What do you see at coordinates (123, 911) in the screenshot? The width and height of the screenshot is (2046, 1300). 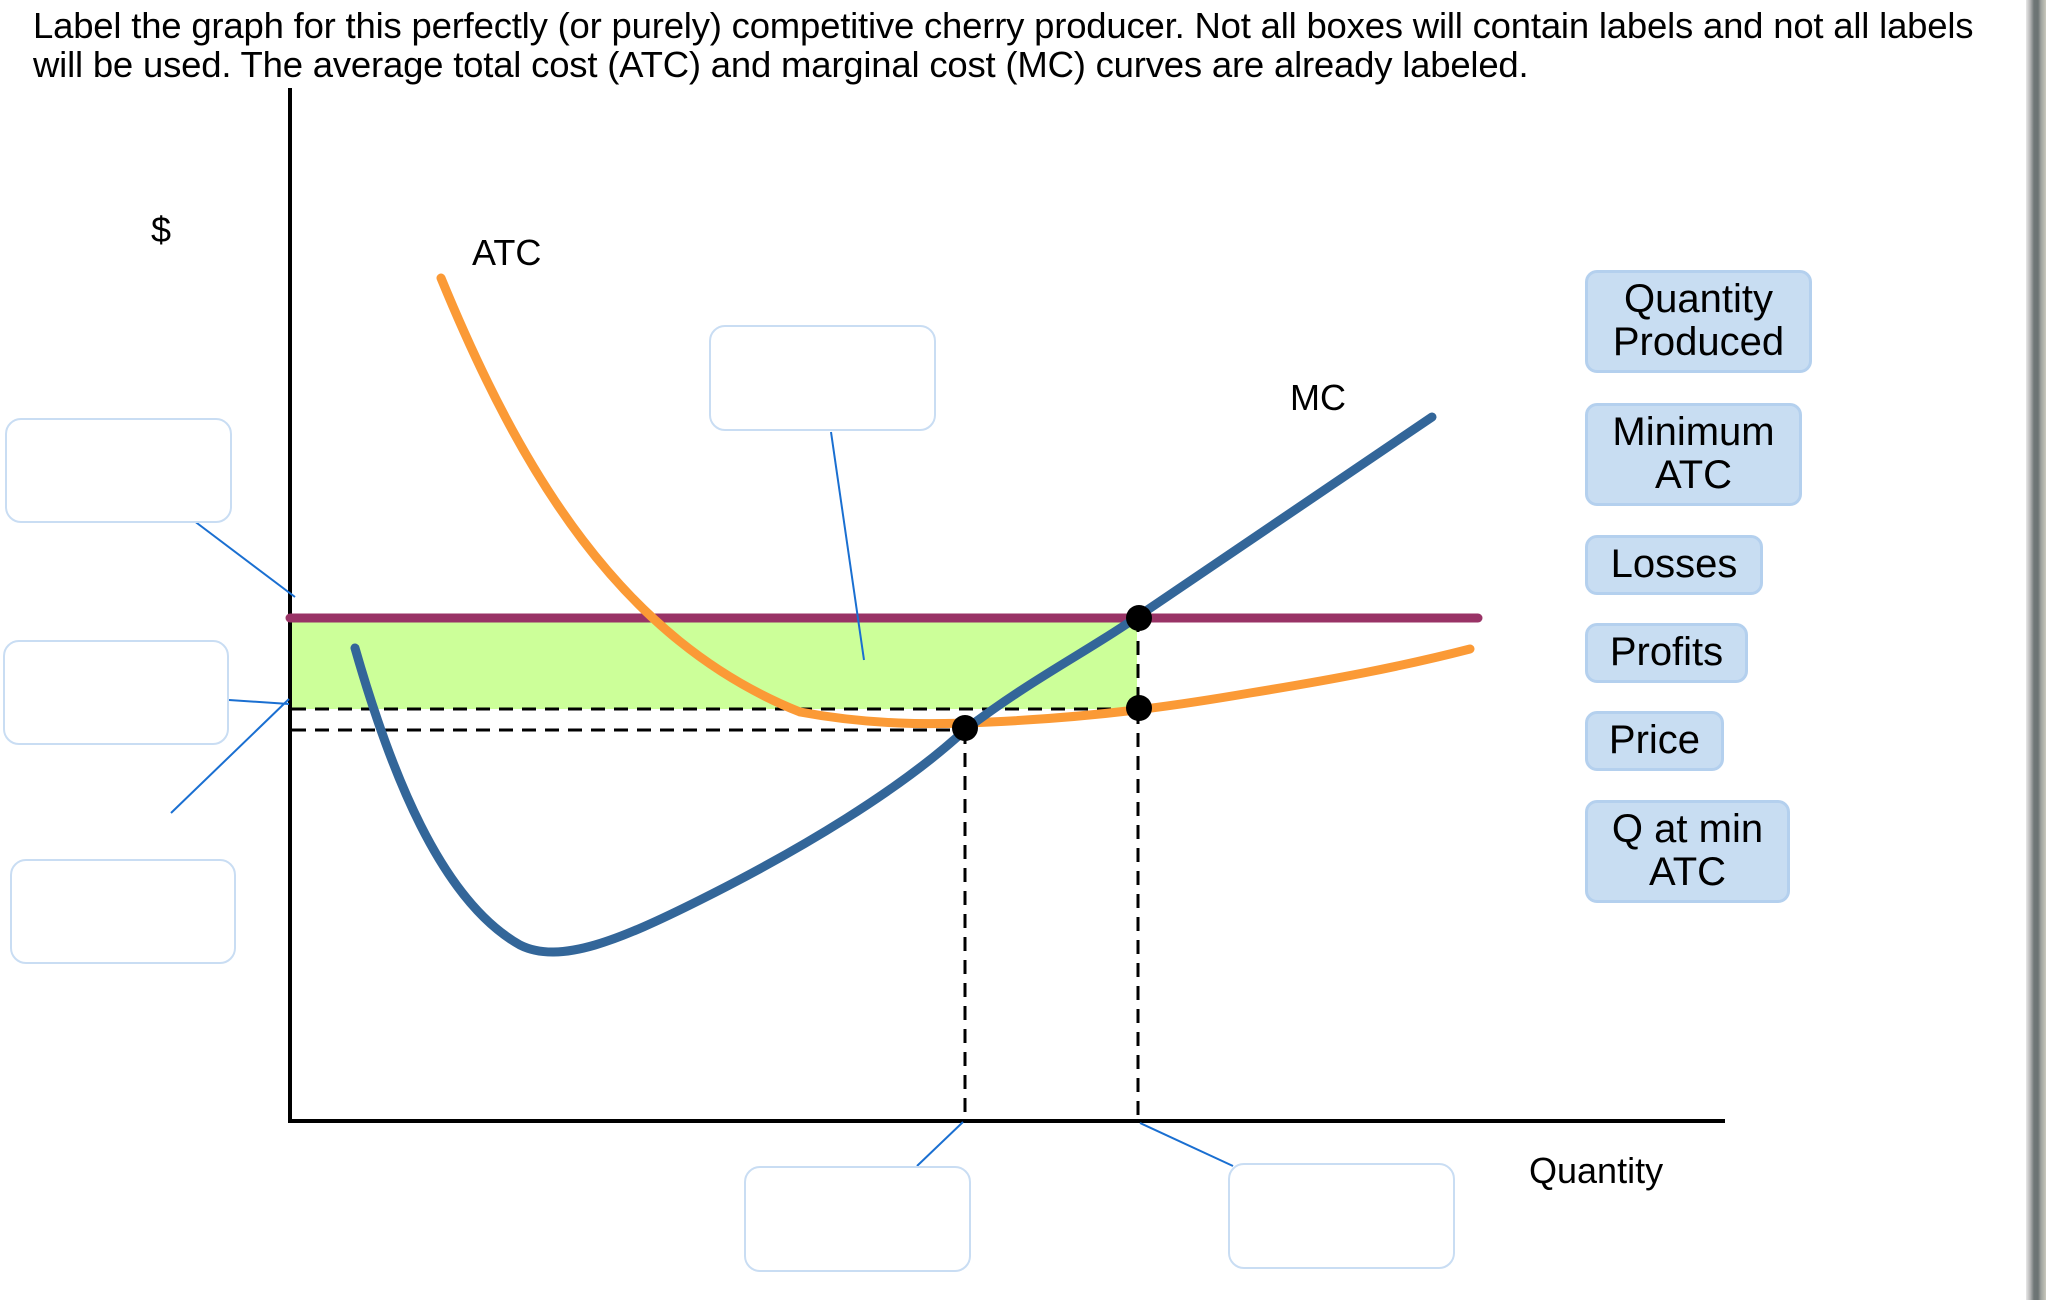 I see `drop-box-minimum-atc` at bounding box center [123, 911].